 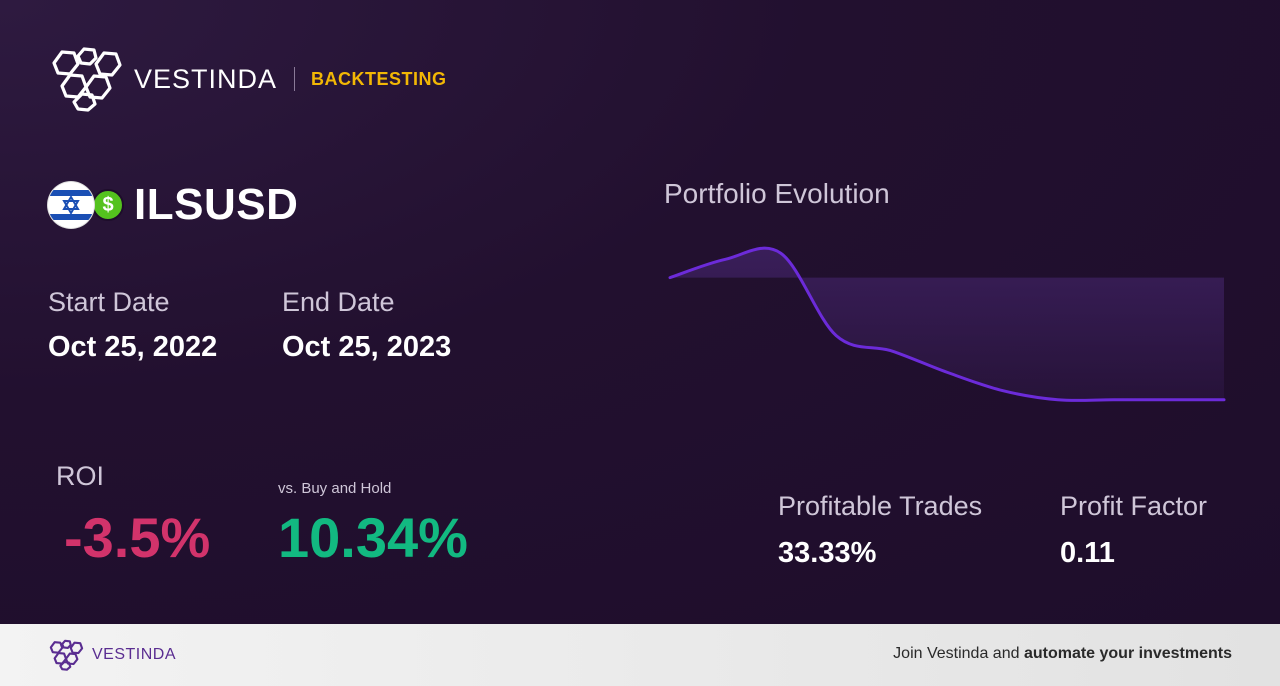 I want to click on profitable-trades-label: Profitable Trades, so click(x=880, y=506).